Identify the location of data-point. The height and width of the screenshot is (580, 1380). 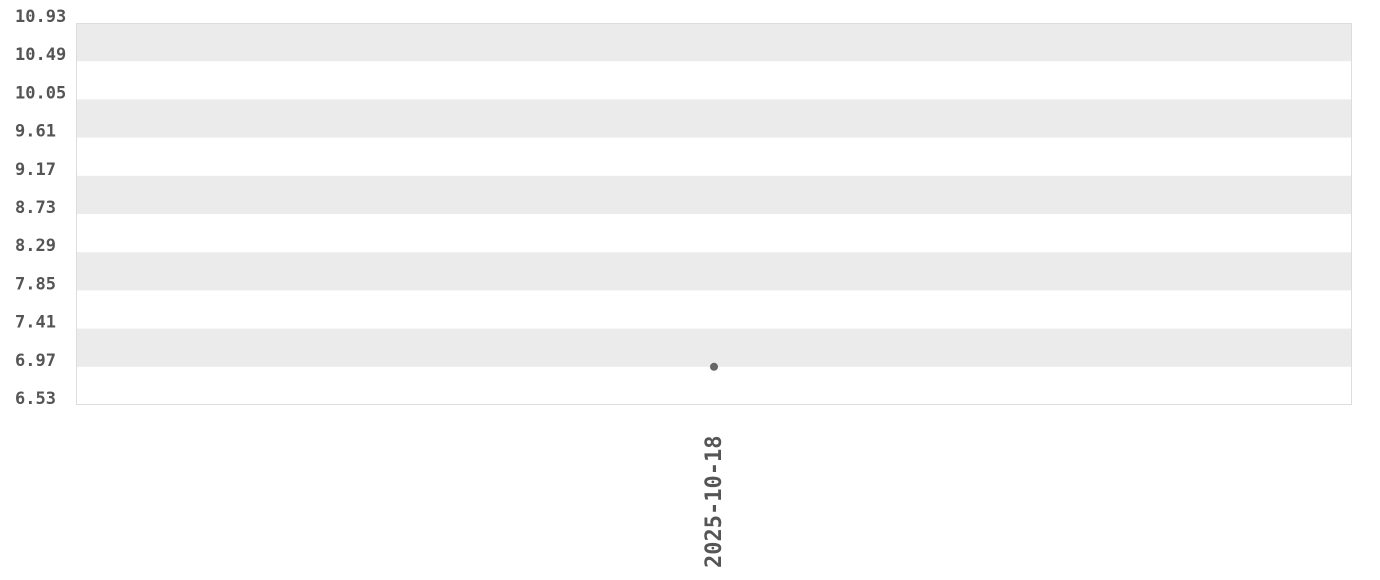
(714, 366).